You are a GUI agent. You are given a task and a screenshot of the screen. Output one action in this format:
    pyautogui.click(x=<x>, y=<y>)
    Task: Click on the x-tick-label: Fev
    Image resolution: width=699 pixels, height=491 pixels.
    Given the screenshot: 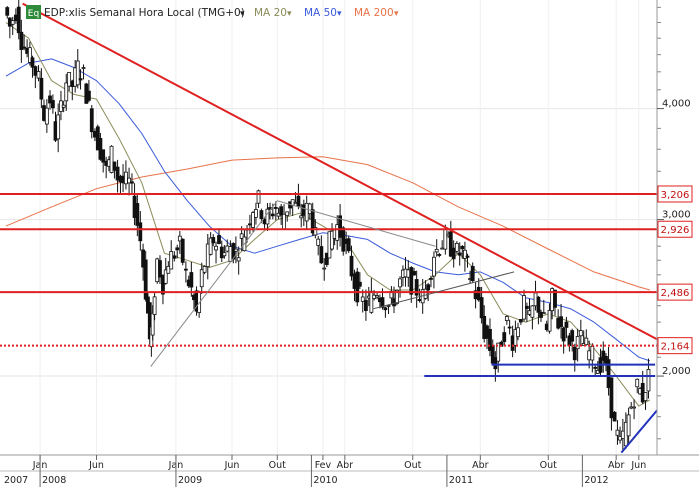 What is the action you would take?
    pyautogui.click(x=323, y=465)
    